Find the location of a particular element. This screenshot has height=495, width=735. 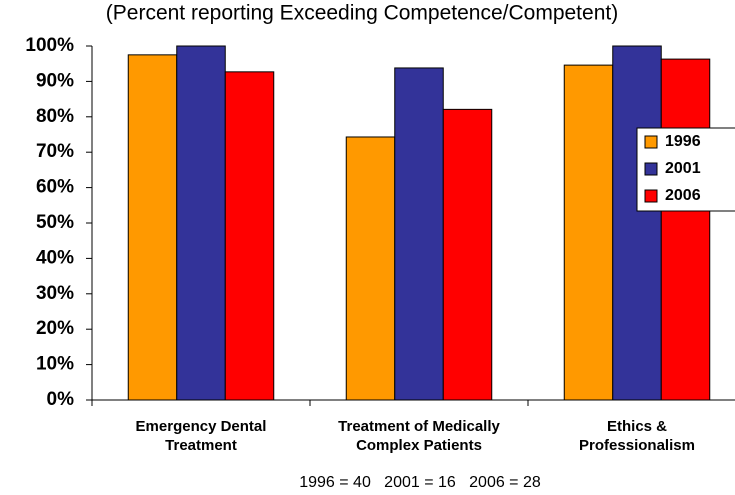

y-tick-label: 60% is located at coordinates (55, 187).